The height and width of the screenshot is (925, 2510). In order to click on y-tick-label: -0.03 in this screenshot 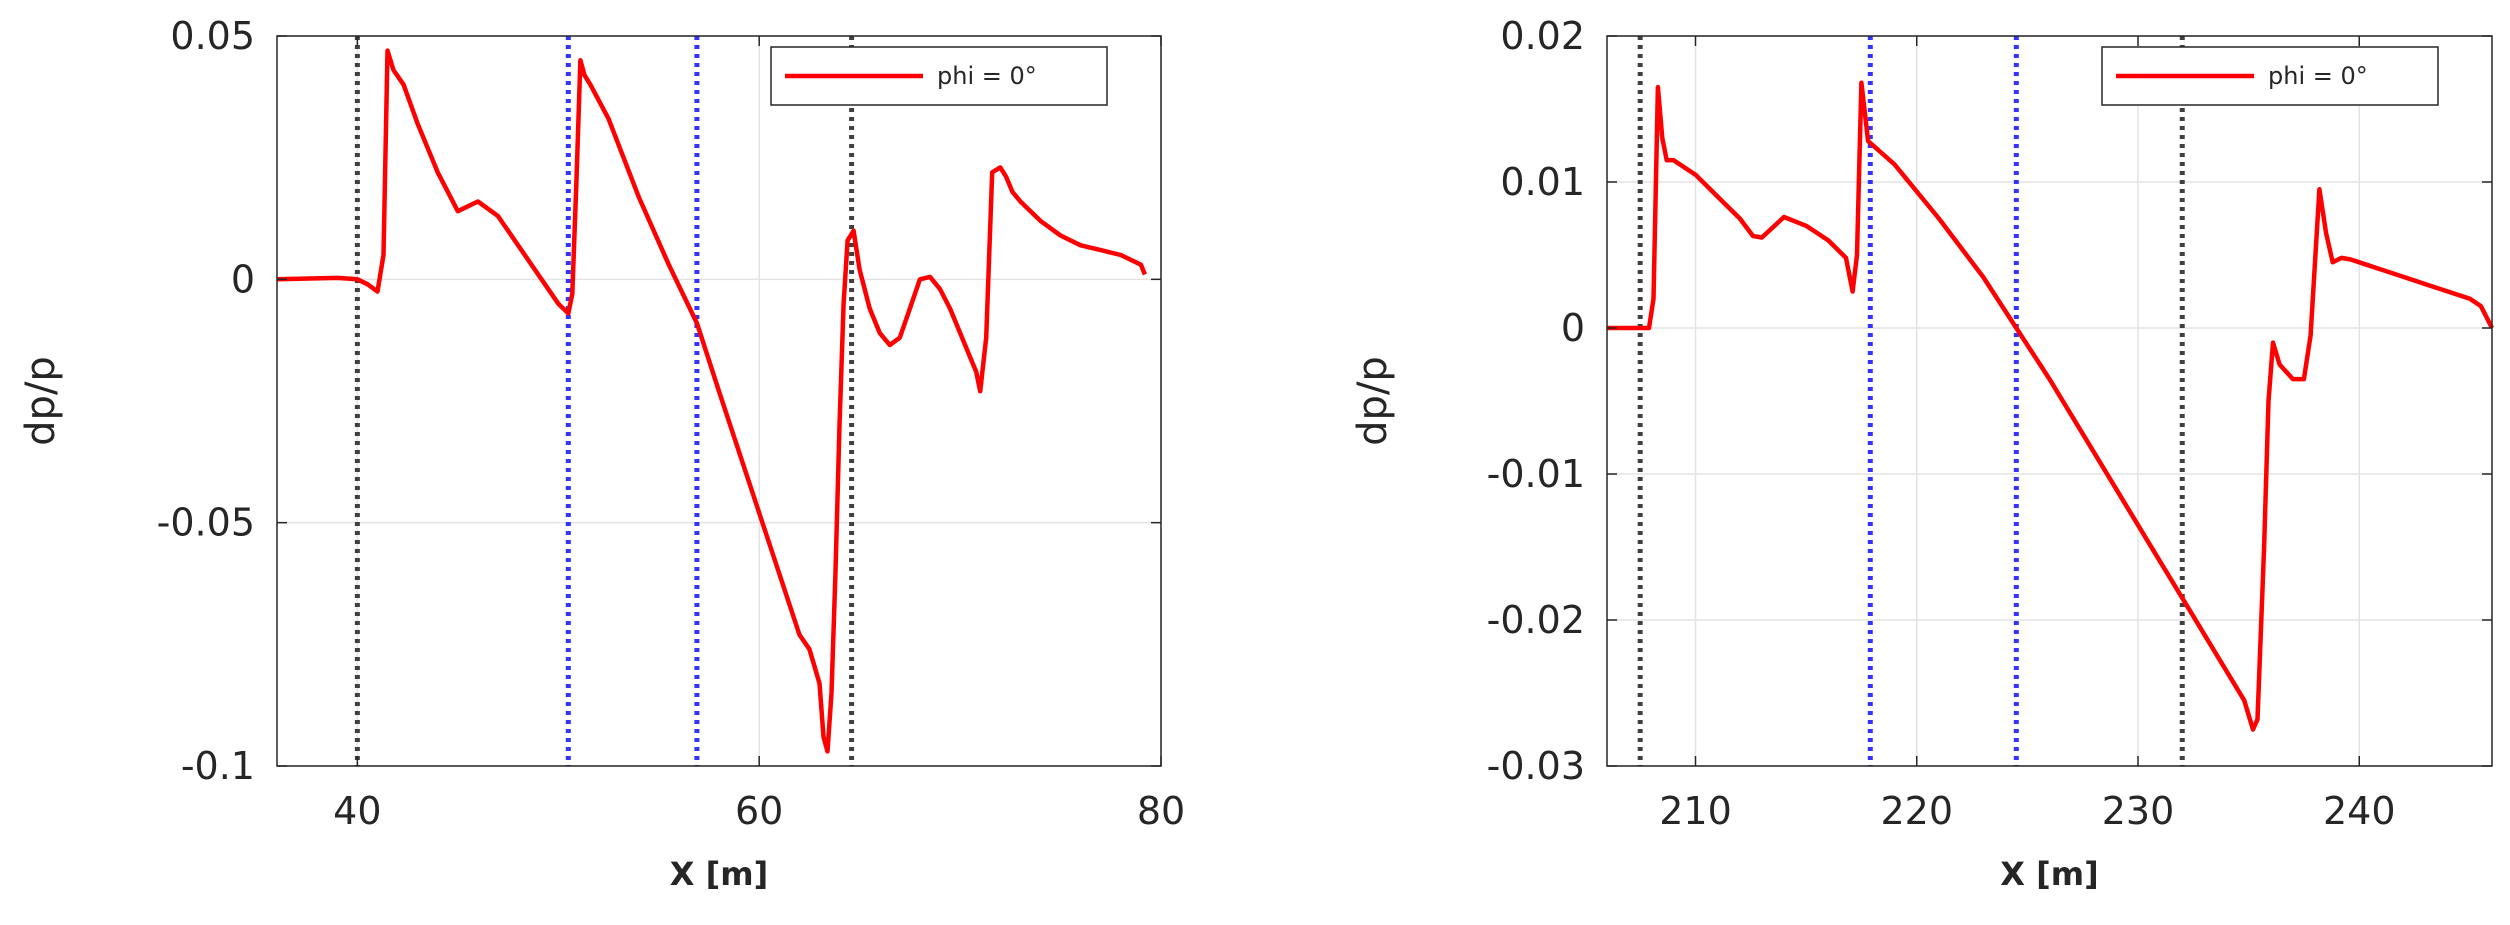, I will do `click(1536, 766)`.